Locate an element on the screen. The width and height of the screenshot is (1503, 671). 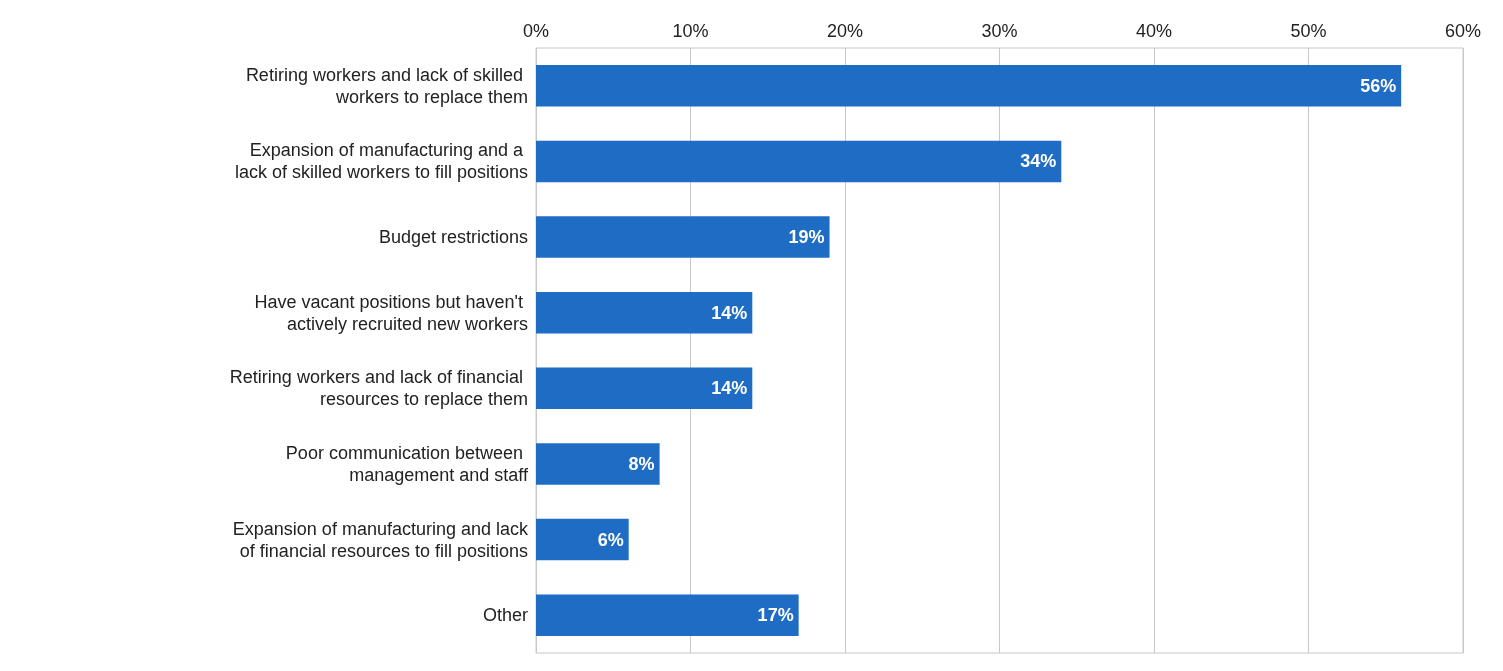
y-tick-label: Have vacant positions but haven't actively recruited new workers is located at coordinates (391, 312).